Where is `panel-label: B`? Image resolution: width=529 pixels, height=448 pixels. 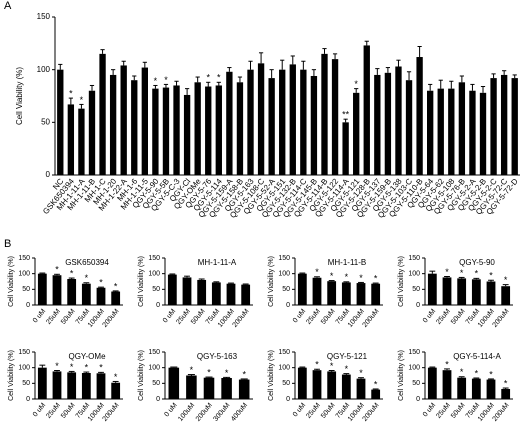
panel-label: B is located at coordinates (7, 244).